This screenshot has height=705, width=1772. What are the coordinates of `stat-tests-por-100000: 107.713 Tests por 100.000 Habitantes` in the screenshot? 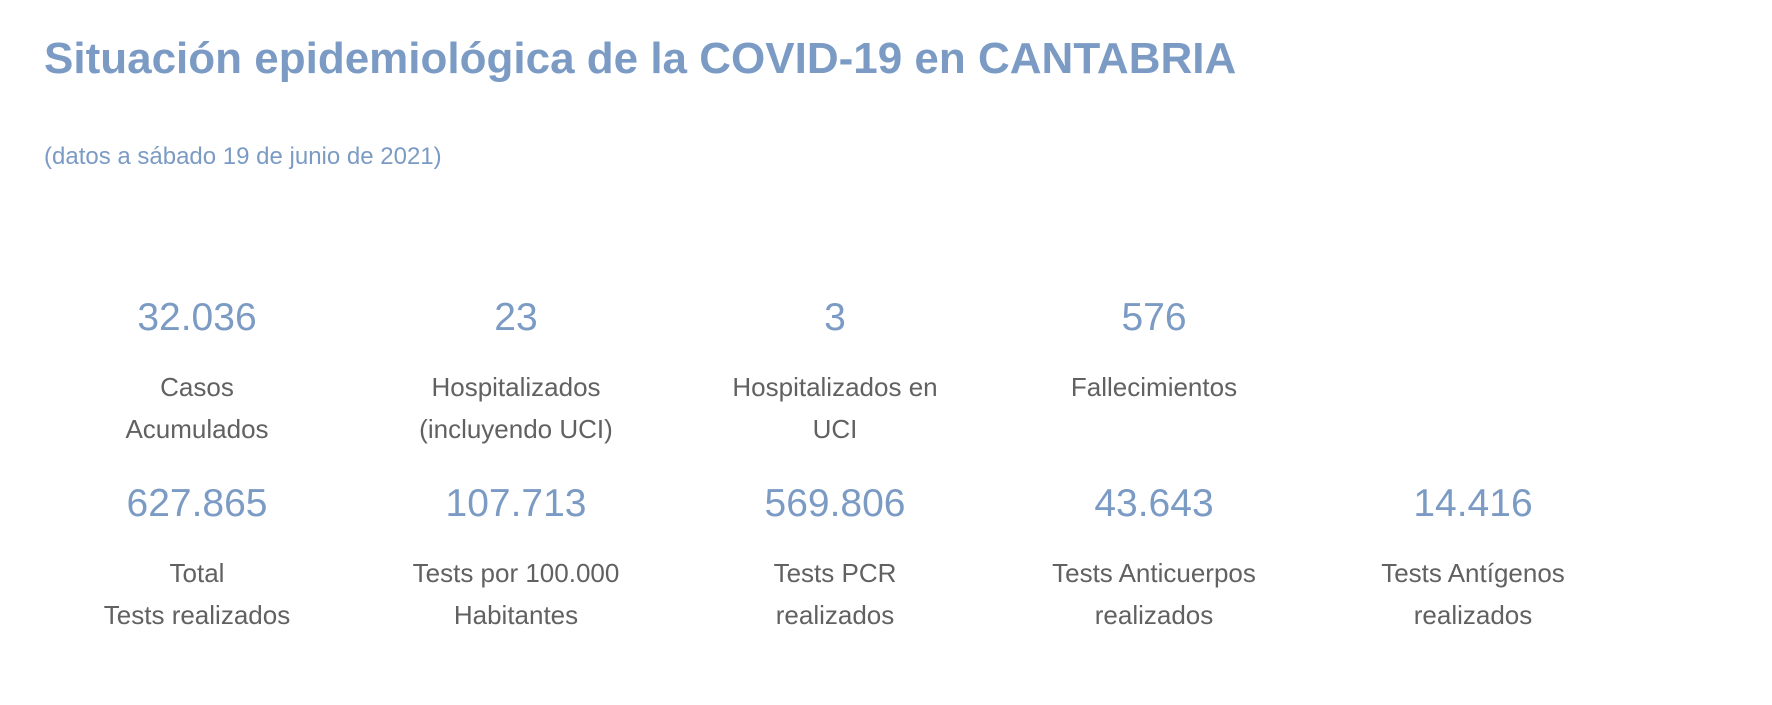 It's located at (516, 558).